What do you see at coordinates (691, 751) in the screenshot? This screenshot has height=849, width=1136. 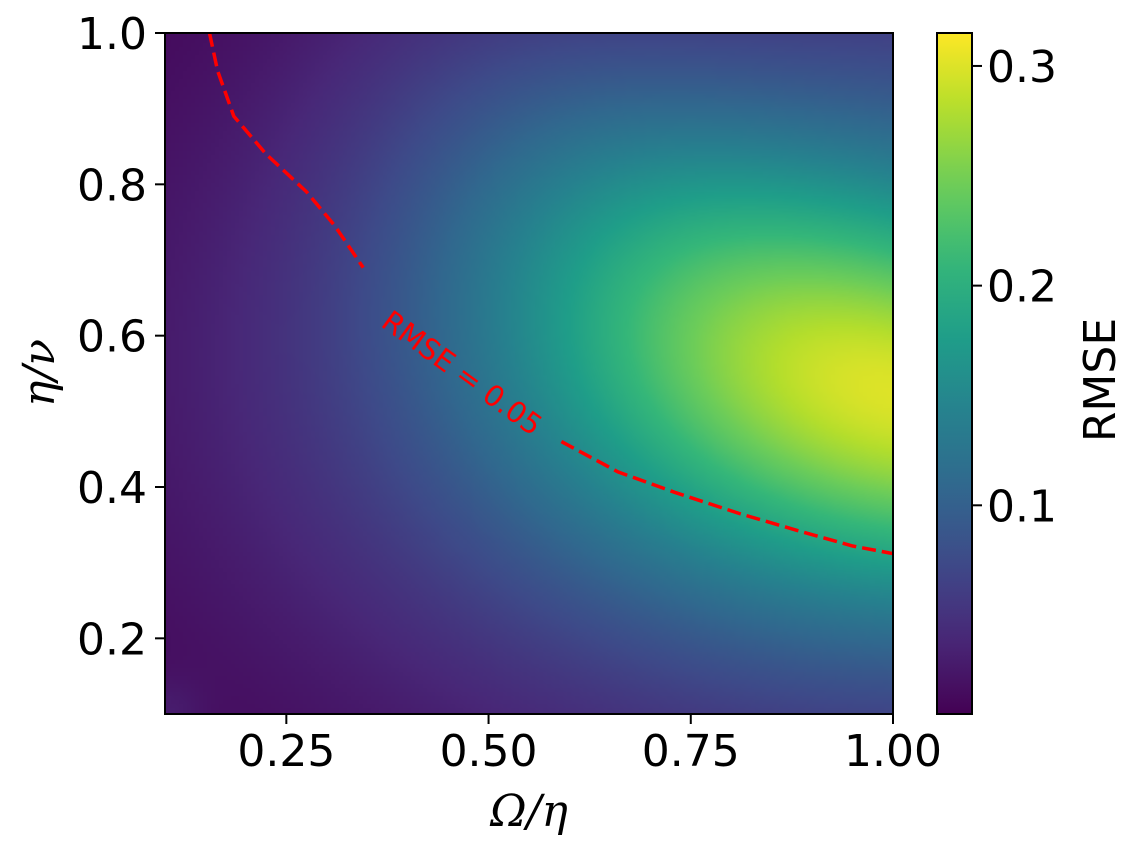 I see `x-tick-label: 0.75` at bounding box center [691, 751].